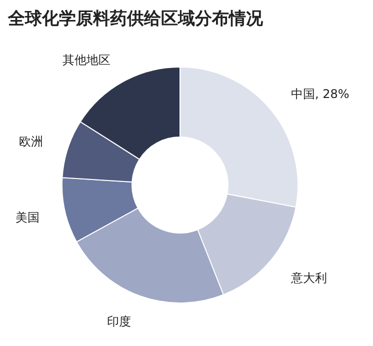 The image size is (373, 346). I want to click on slice-label: 其他地区, so click(86, 59).